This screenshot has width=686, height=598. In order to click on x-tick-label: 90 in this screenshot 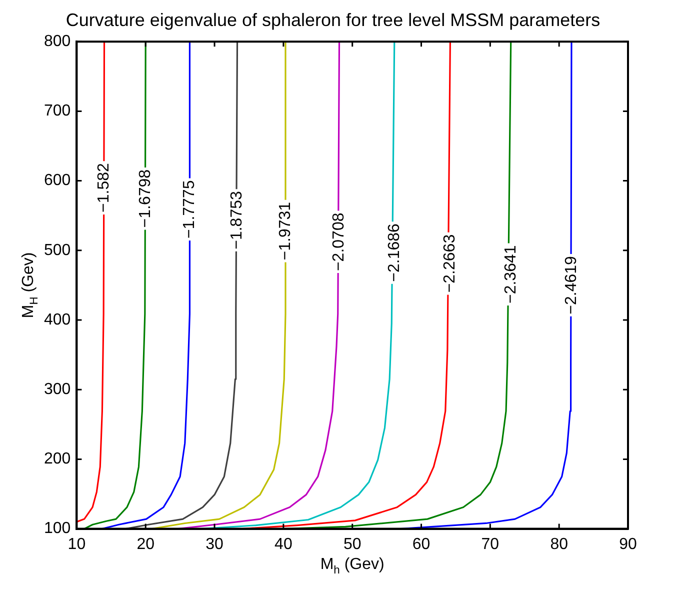, I will do `click(628, 544)`.